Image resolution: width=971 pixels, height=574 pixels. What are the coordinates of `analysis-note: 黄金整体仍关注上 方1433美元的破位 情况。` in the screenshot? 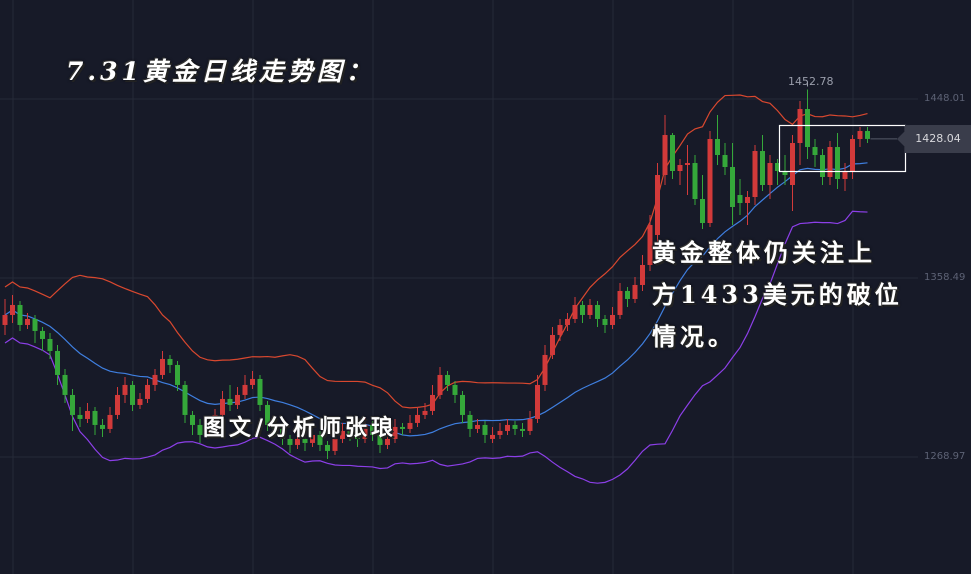 It's located at (777, 295).